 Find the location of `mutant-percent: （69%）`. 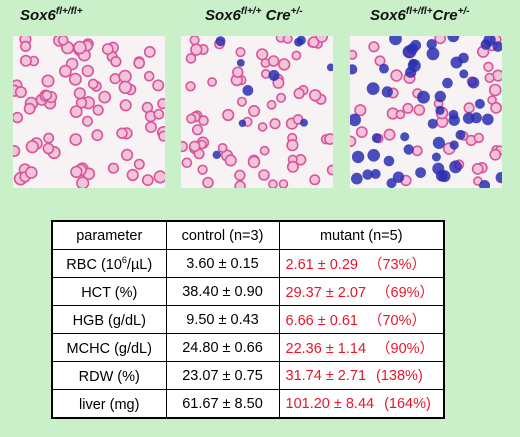

mutant-percent: （69%） is located at coordinates (405, 293).